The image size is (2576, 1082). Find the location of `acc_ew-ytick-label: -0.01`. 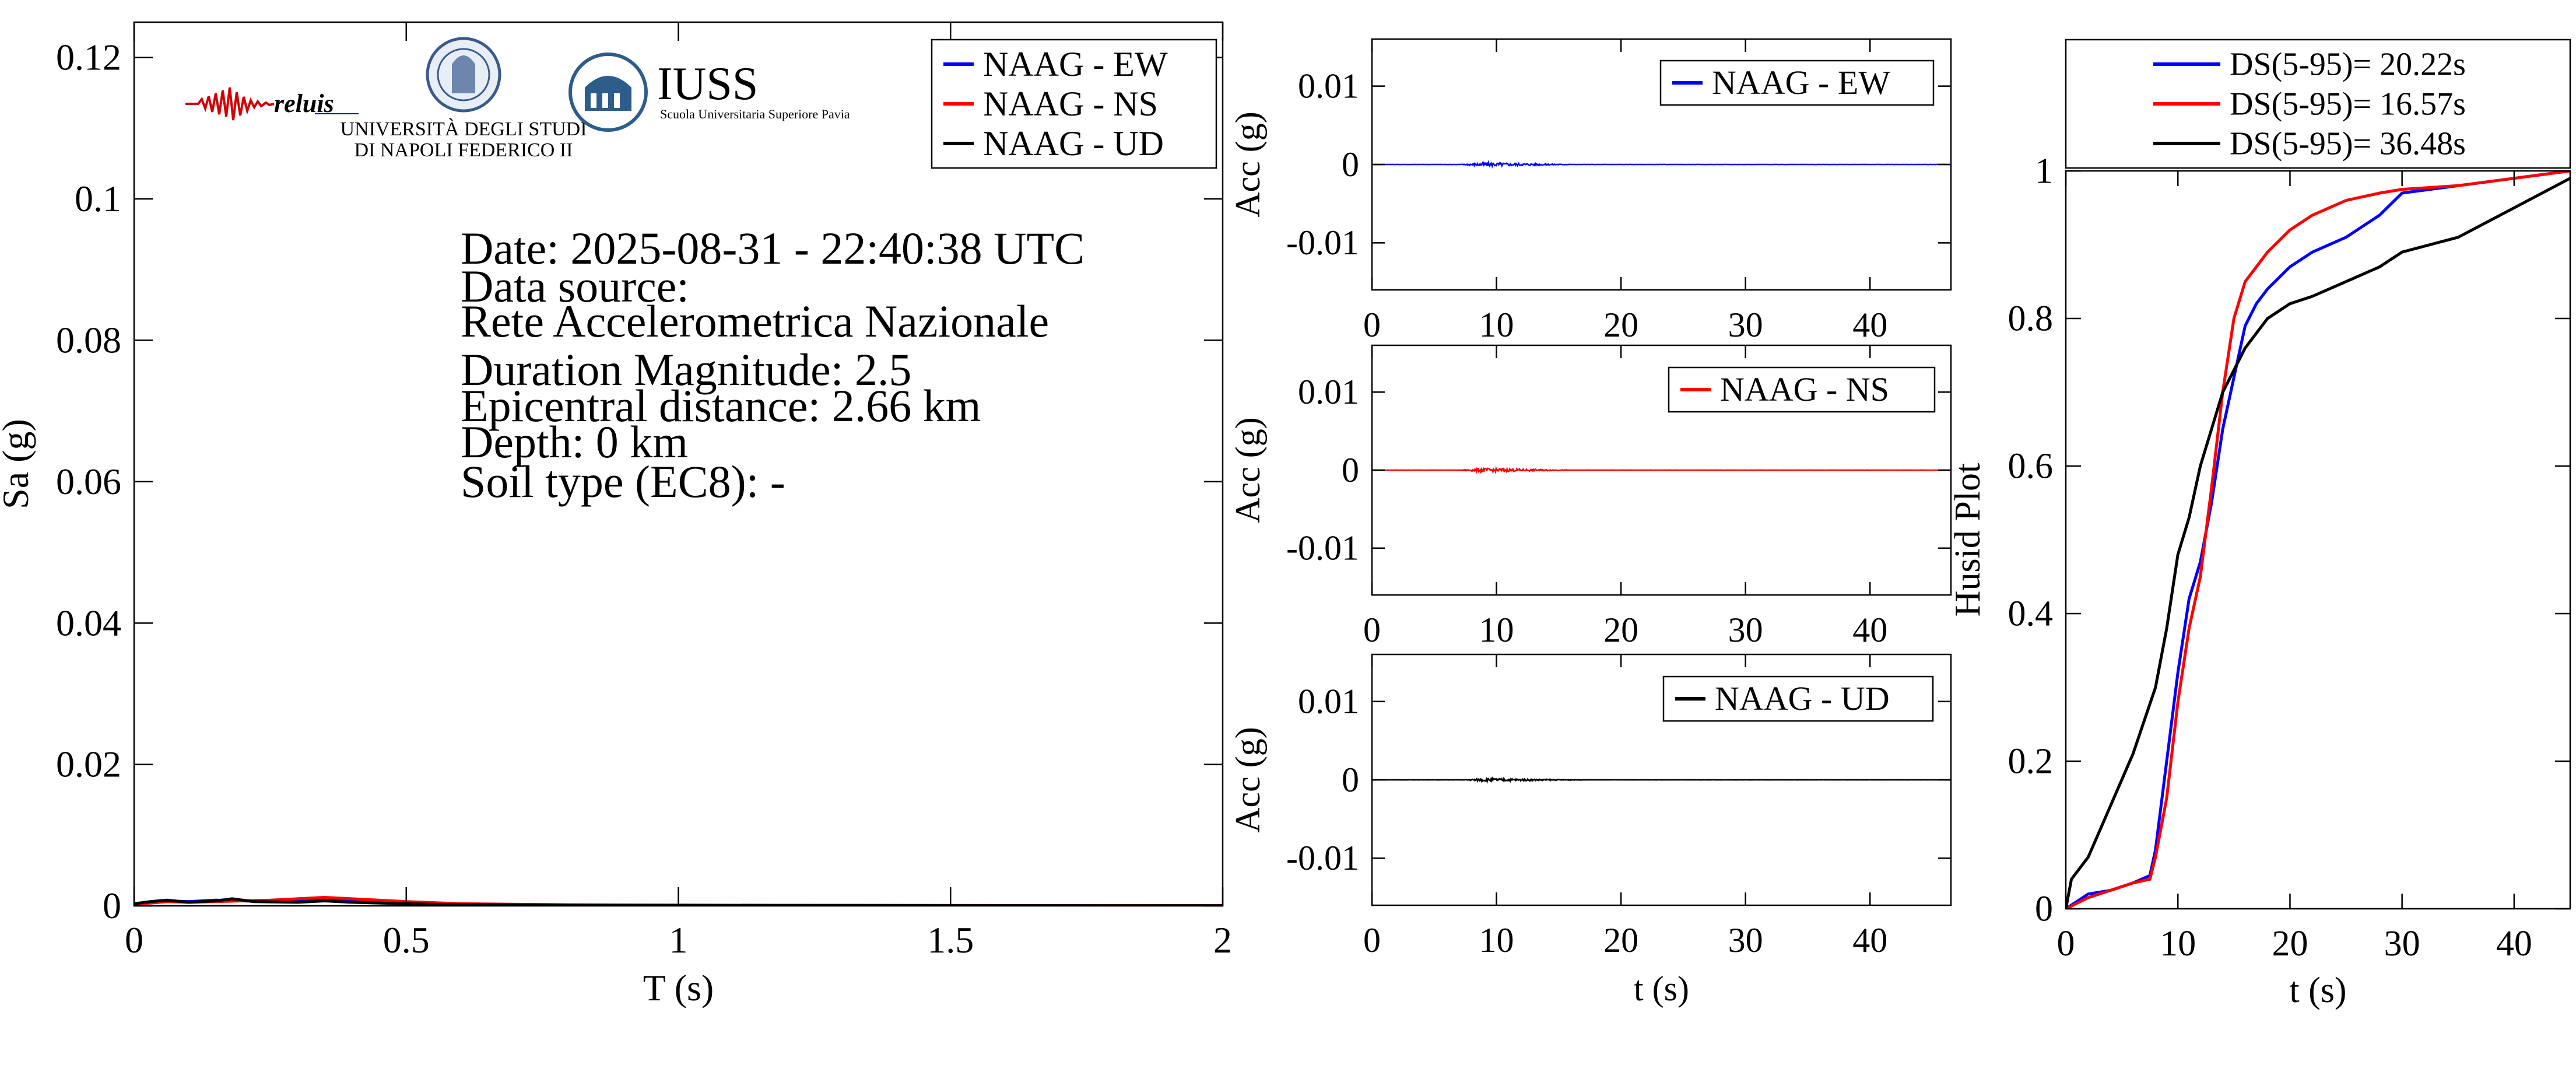

acc_ew-ytick-label: -0.01 is located at coordinates (1322, 243).